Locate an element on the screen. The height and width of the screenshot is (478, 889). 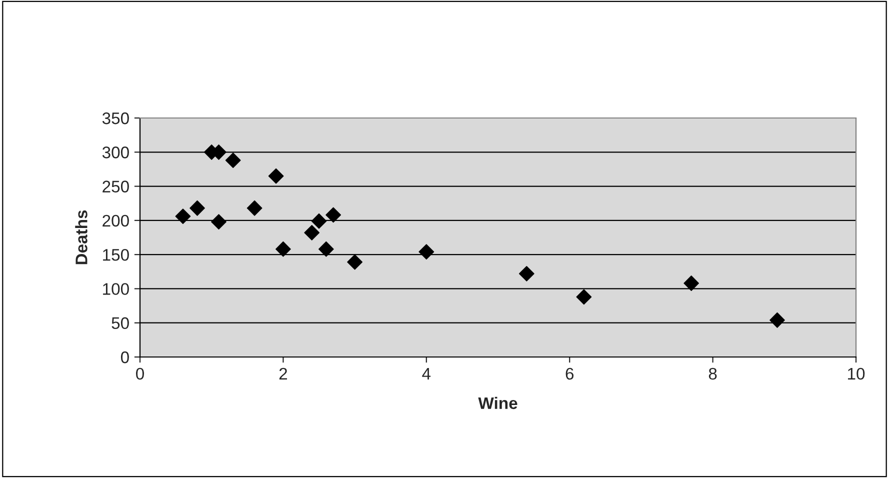
y-tick-label: 350 is located at coordinates (115, 118).